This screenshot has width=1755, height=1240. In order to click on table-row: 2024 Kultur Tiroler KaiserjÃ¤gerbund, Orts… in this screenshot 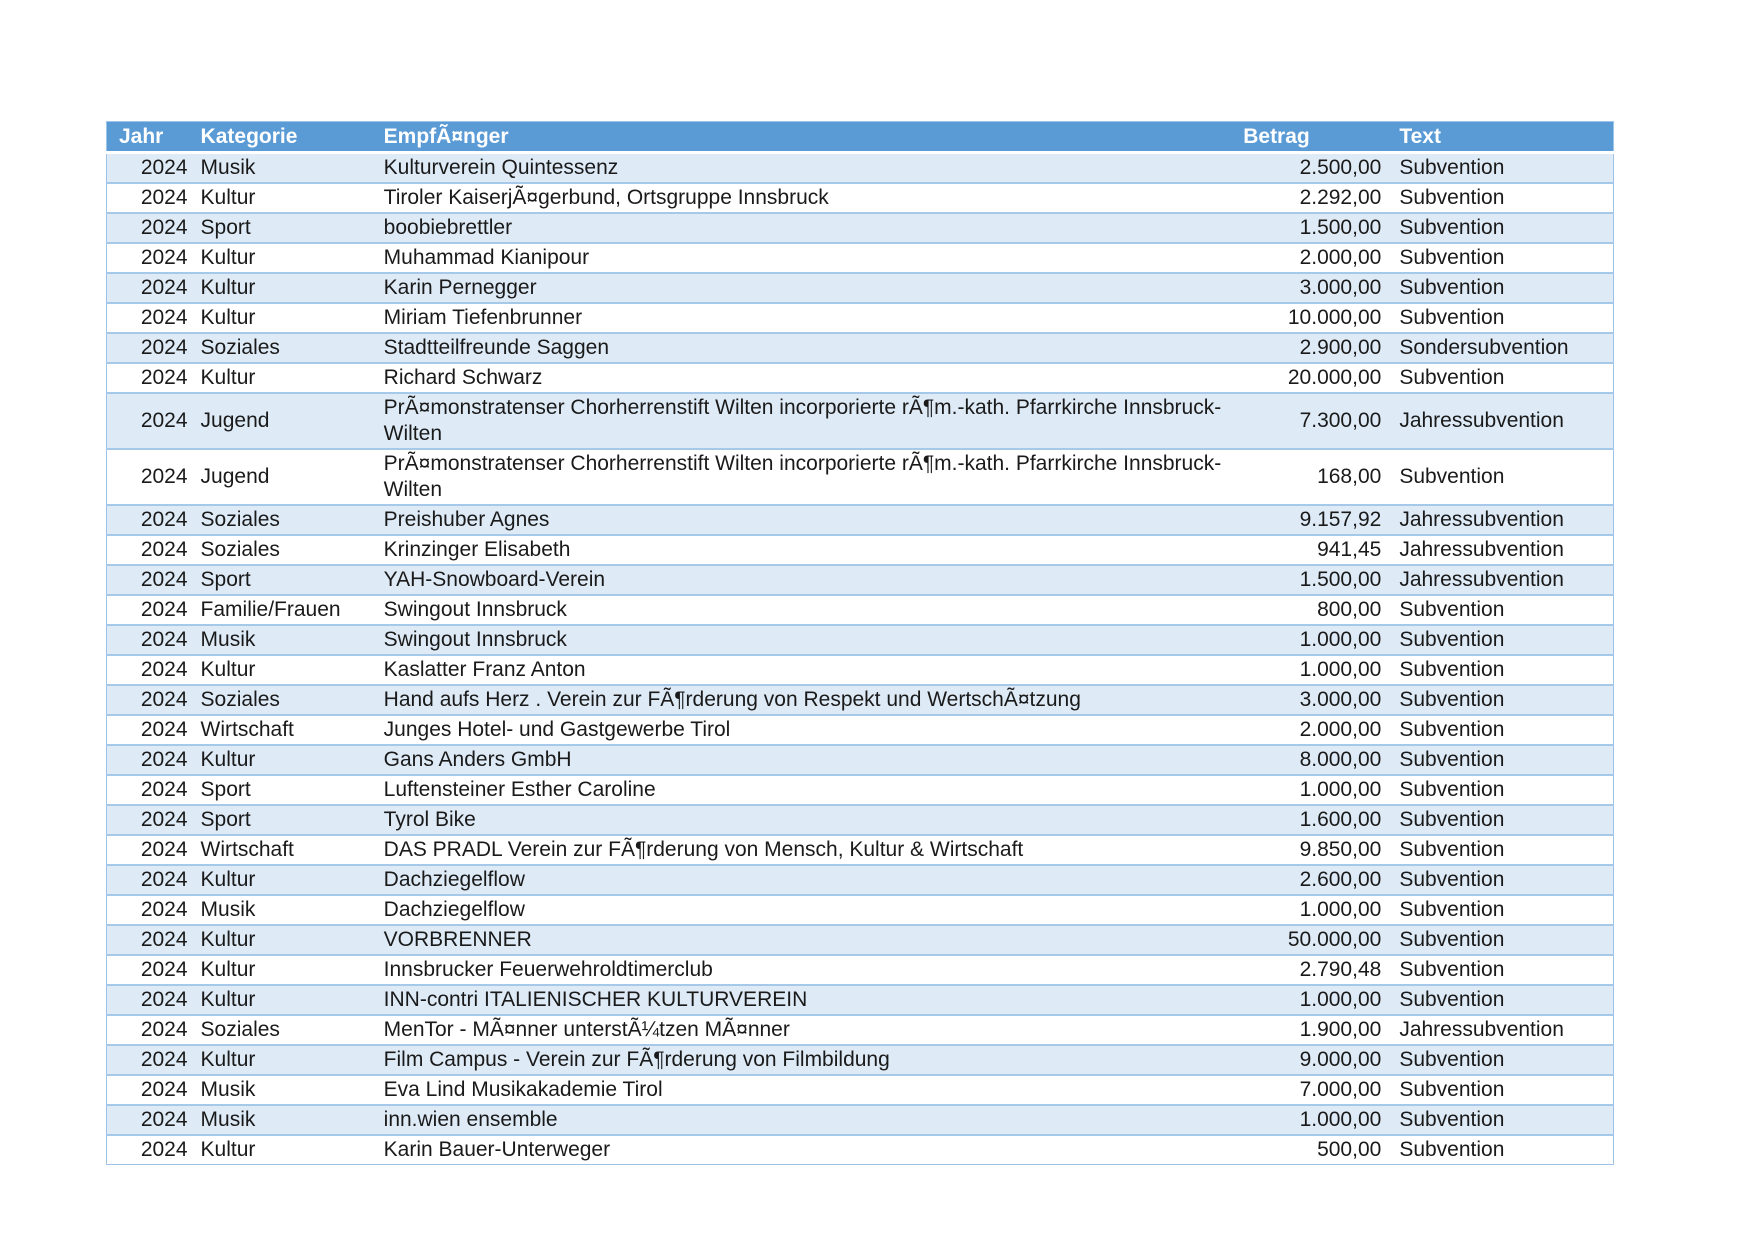, I will do `click(860, 197)`.